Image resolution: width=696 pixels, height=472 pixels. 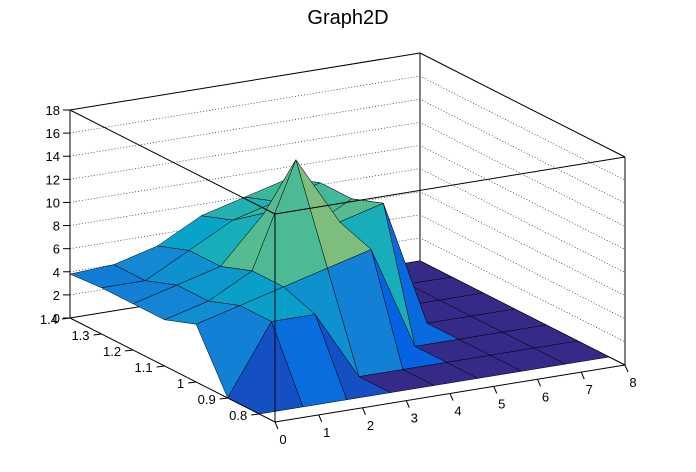 I want to click on z-tick-label: 8, so click(x=56, y=226).